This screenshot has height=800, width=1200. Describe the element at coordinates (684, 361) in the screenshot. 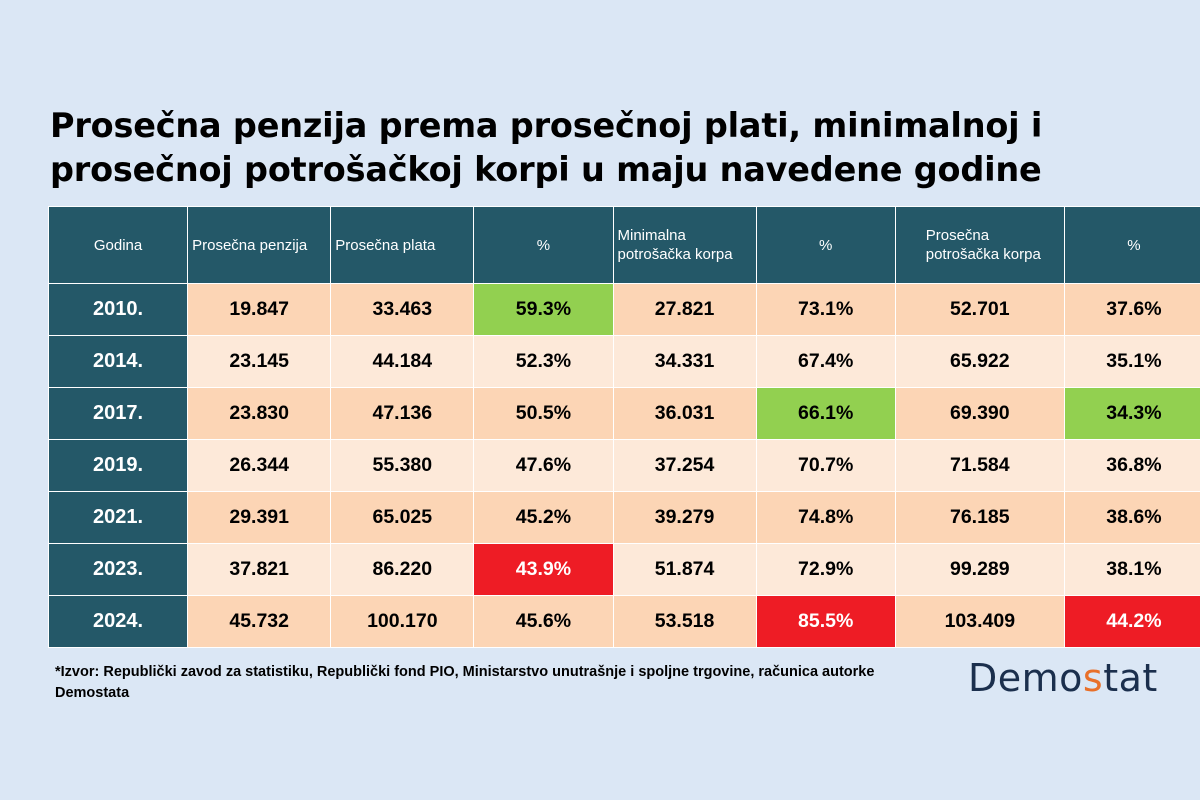

I see `value-cell: 34.331` at that location.